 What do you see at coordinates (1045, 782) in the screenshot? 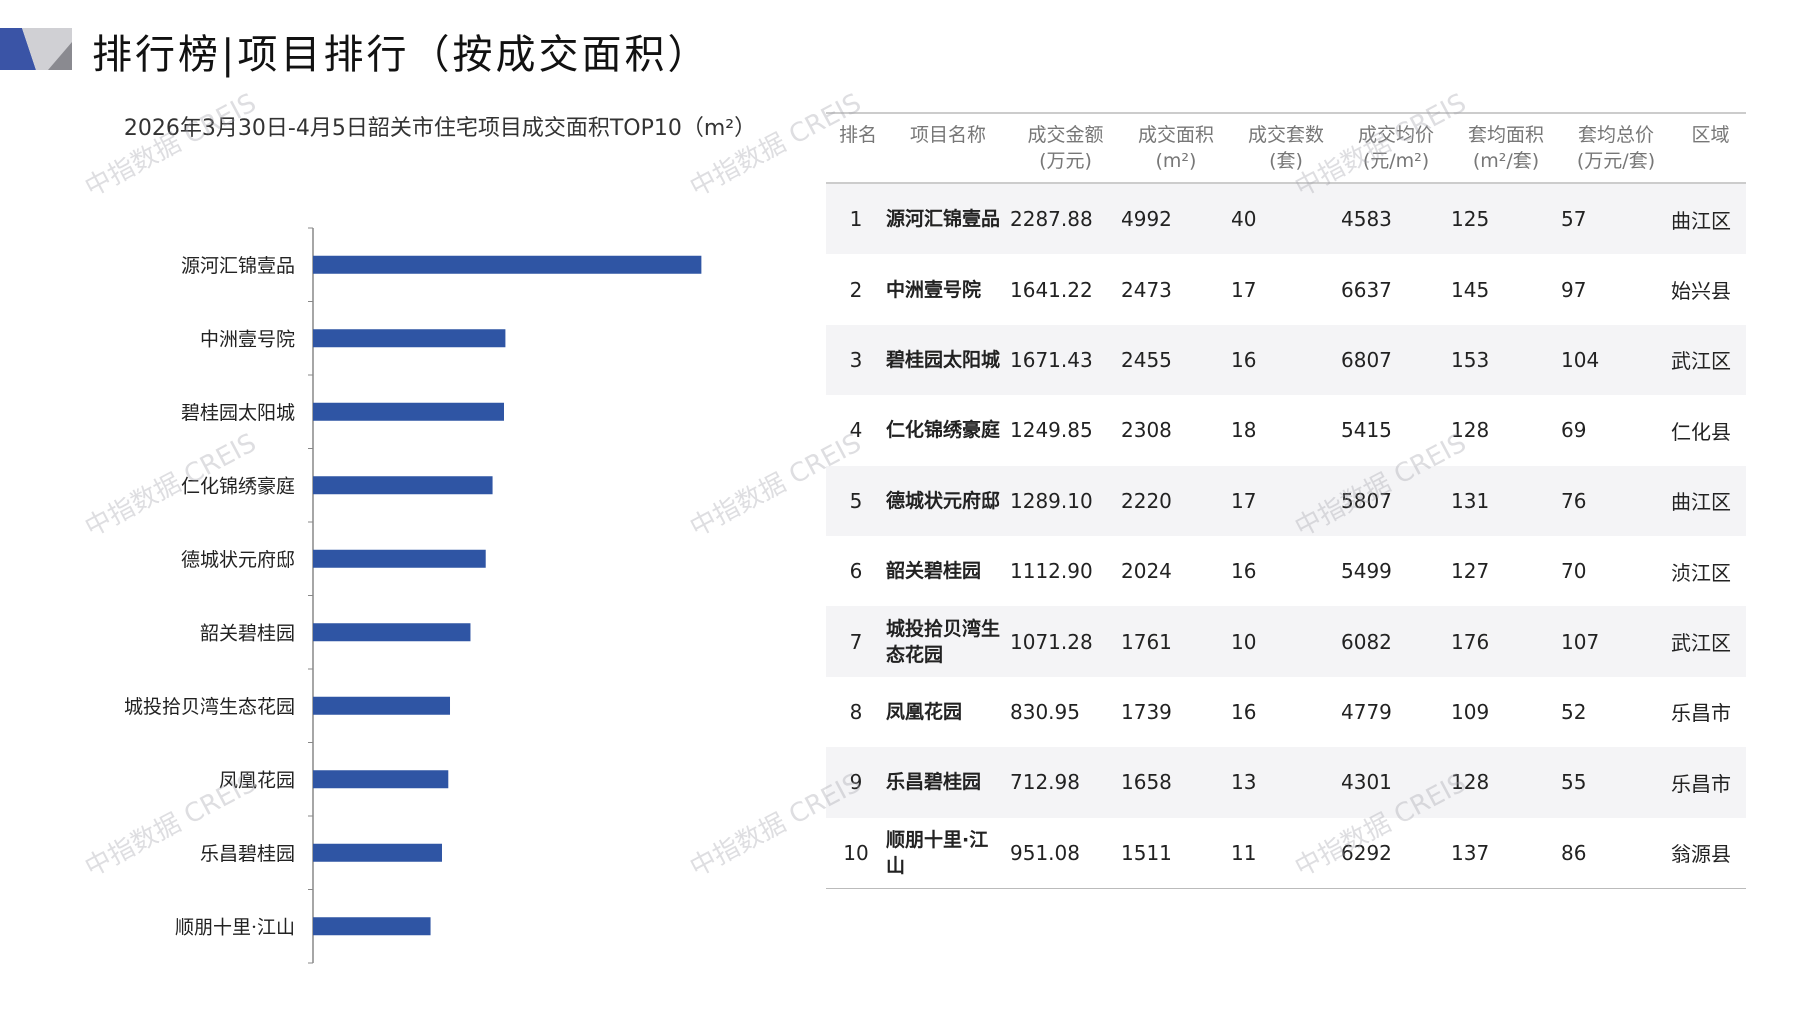
I see `table-cell: 712.98` at bounding box center [1045, 782].